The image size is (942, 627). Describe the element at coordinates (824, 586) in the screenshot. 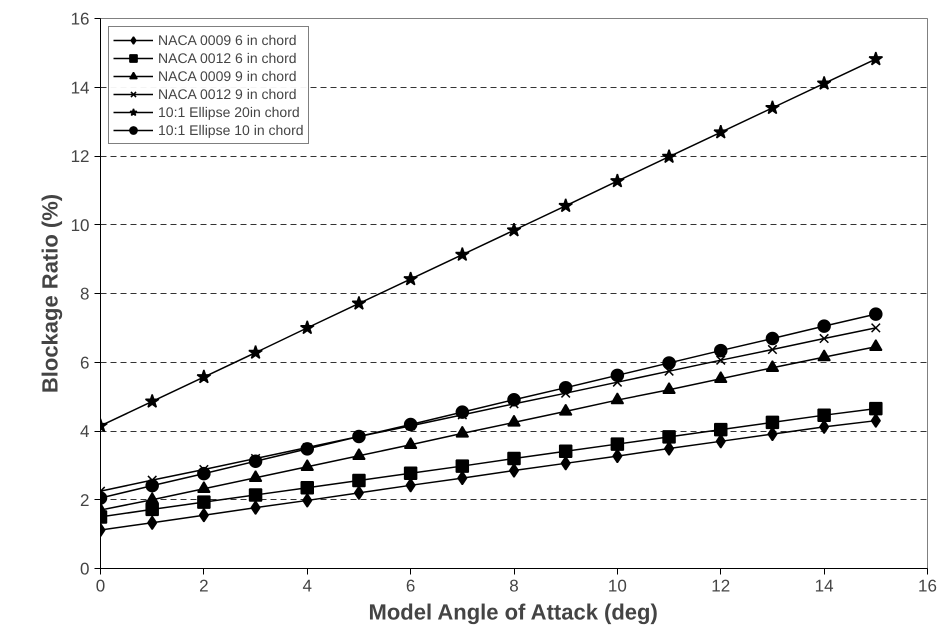

I see `x-tick-label: 14` at that location.